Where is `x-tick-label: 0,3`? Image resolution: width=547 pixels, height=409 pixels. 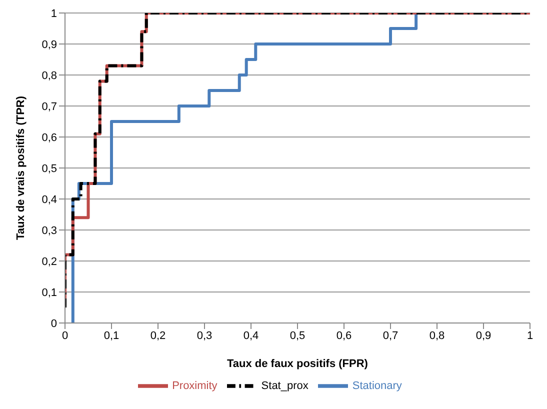
x-tick-label: 0,3 is located at coordinates (204, 336).